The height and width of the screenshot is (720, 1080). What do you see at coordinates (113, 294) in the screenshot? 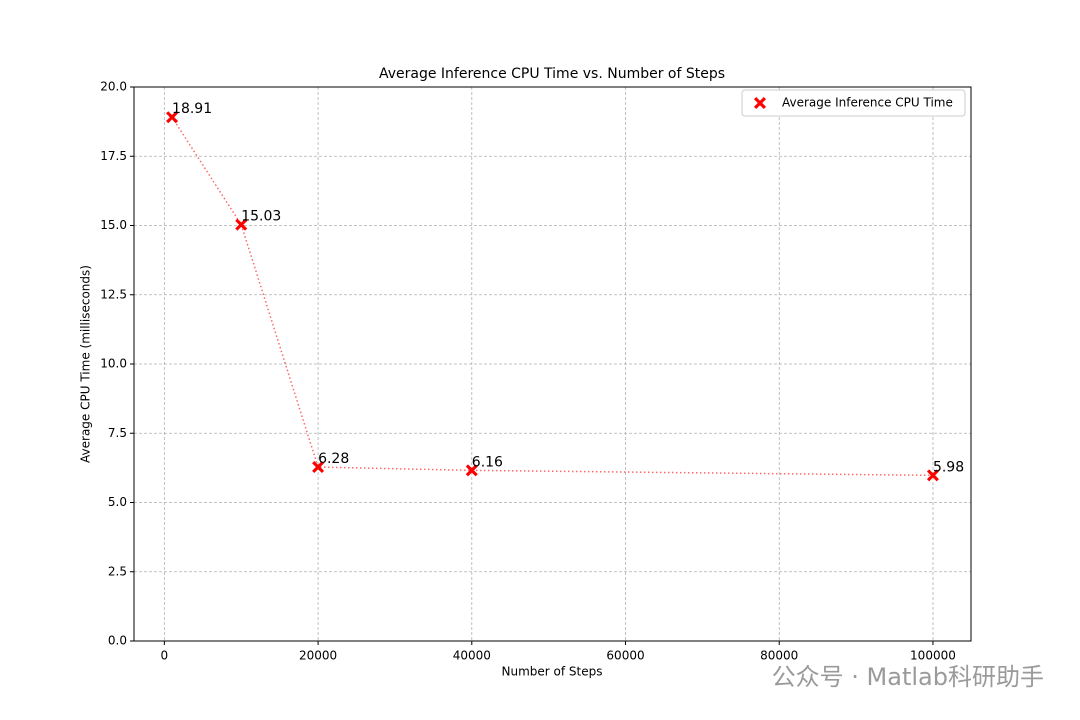
I see `y-tick-label: 12.5` at bounding box center [113, 294].